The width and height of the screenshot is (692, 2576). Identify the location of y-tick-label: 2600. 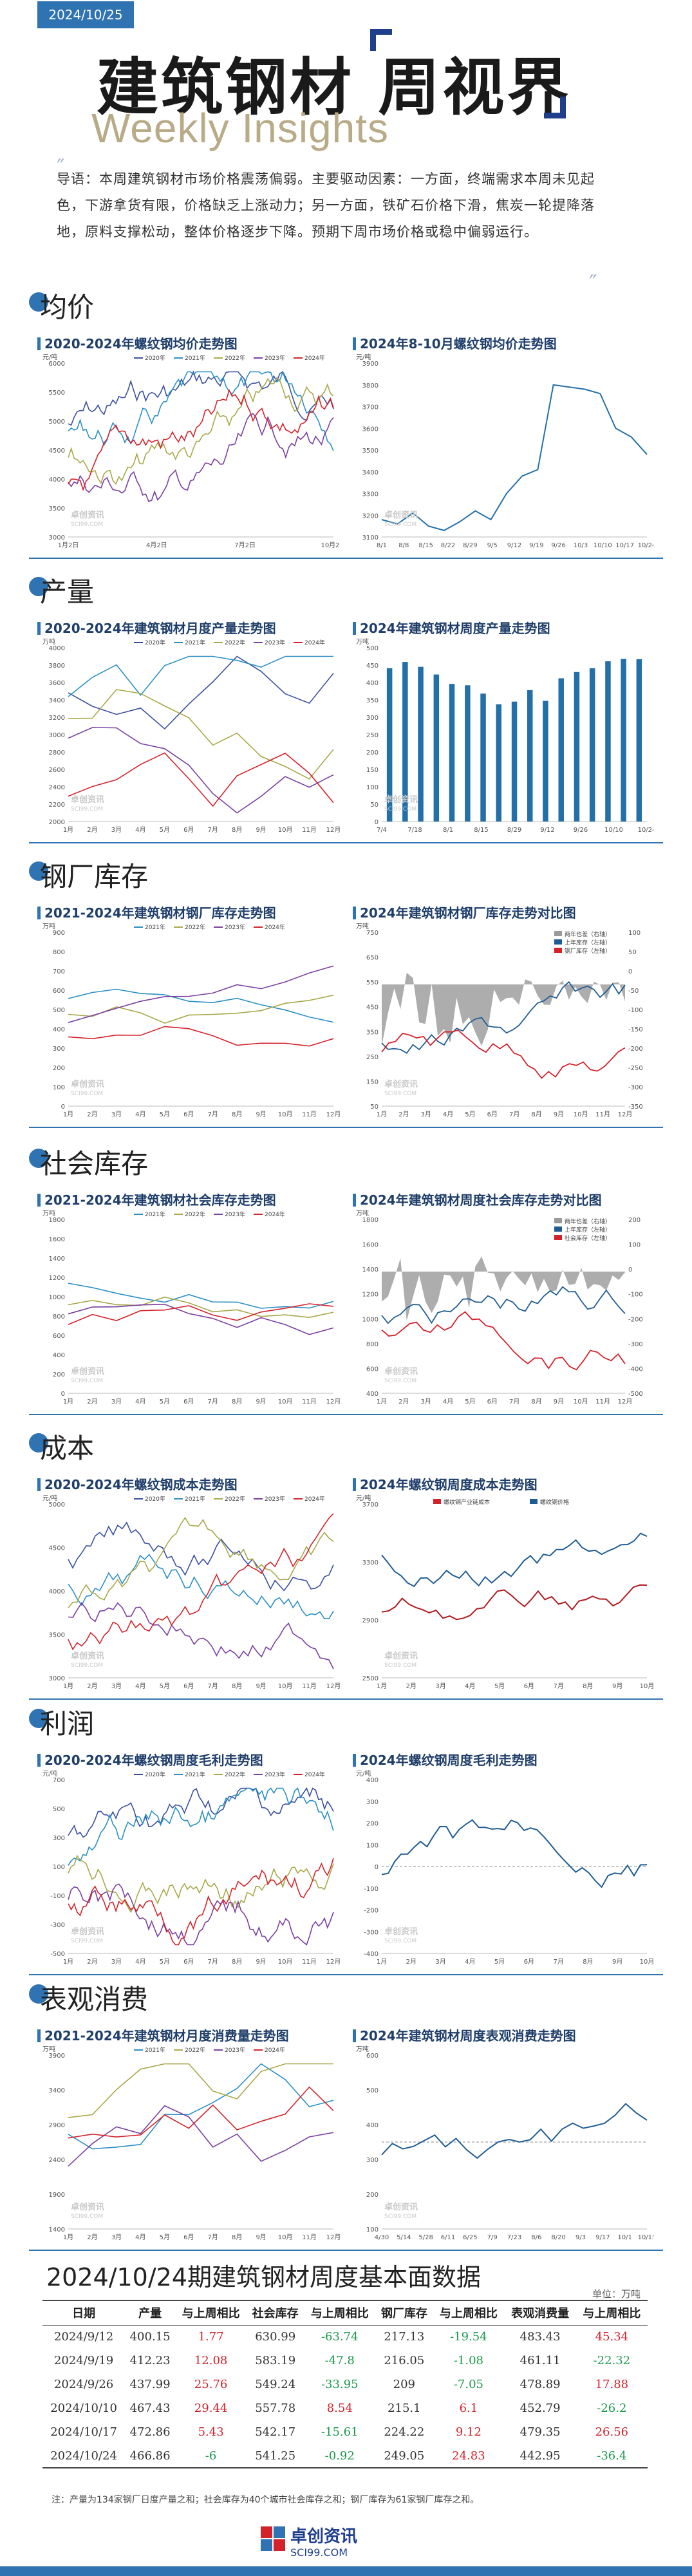
(57, 770).